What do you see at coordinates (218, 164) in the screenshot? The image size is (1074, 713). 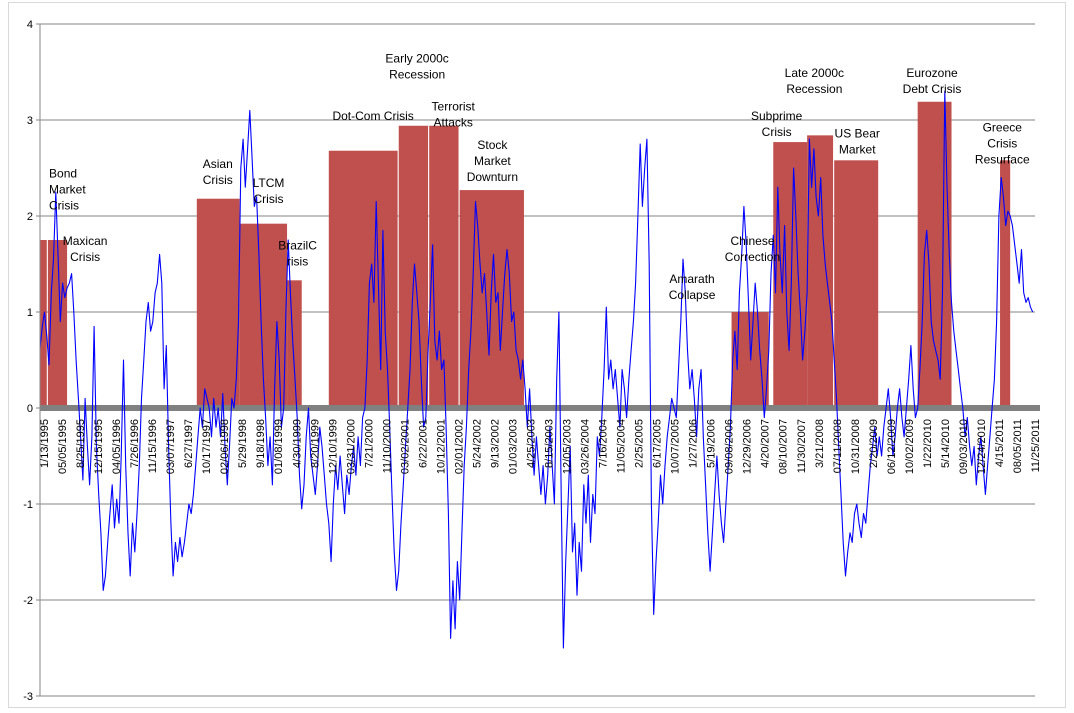 I see `annotation-line: Asian` at bounding box center [218, 164].